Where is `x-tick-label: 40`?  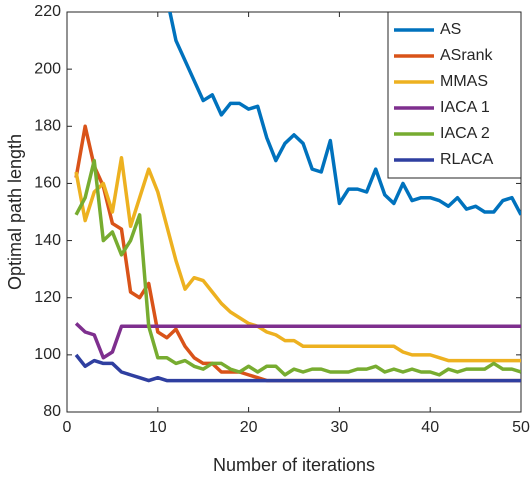 x-tick-label: 40 is located at coordinates (430, 427).